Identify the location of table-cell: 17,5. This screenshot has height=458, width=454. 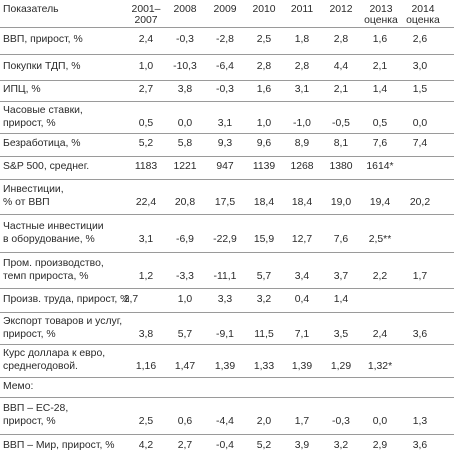
(225, 202).